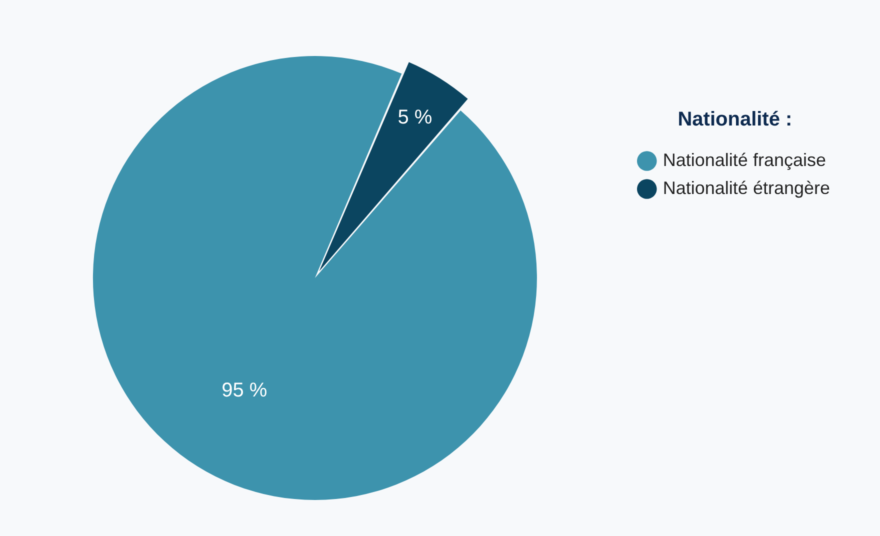 This screenshot has width=880, height=536. What do you see at coordinates (746, 188) in the screenshot?
I see `legend-label: Nationalité étrangère` at bounding box center [746, 188].